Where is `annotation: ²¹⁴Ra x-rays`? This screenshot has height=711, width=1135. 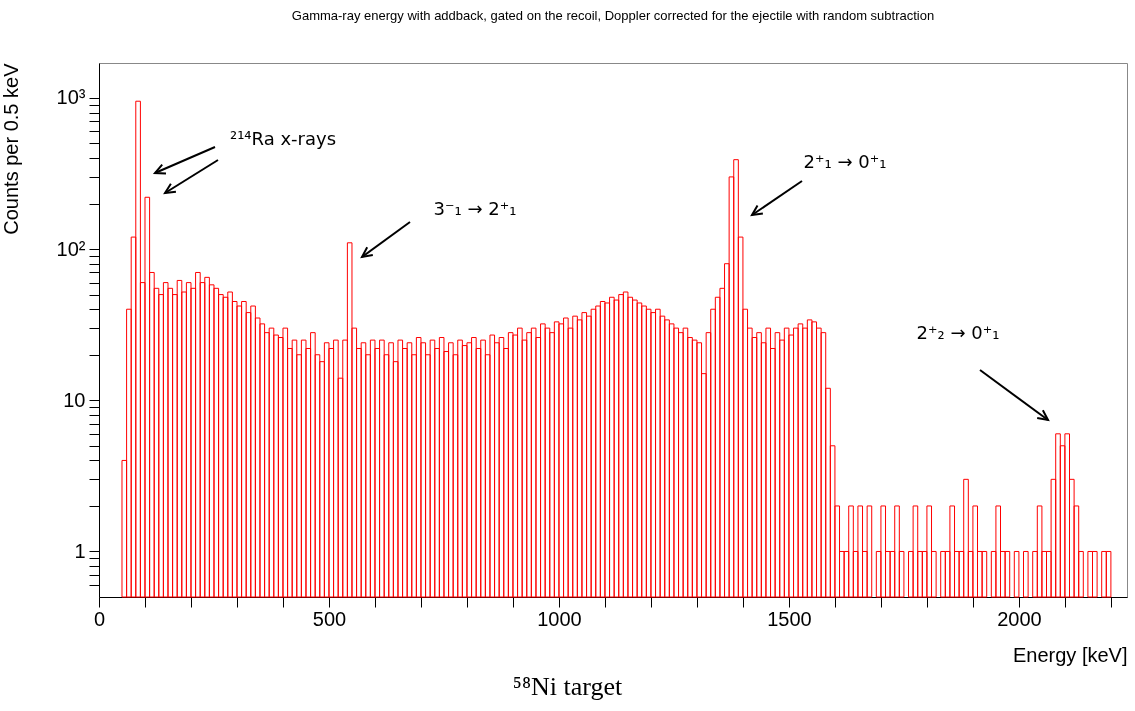 annotation: ²¹⁴Ra x-rays is located at coordinates (283, 138).